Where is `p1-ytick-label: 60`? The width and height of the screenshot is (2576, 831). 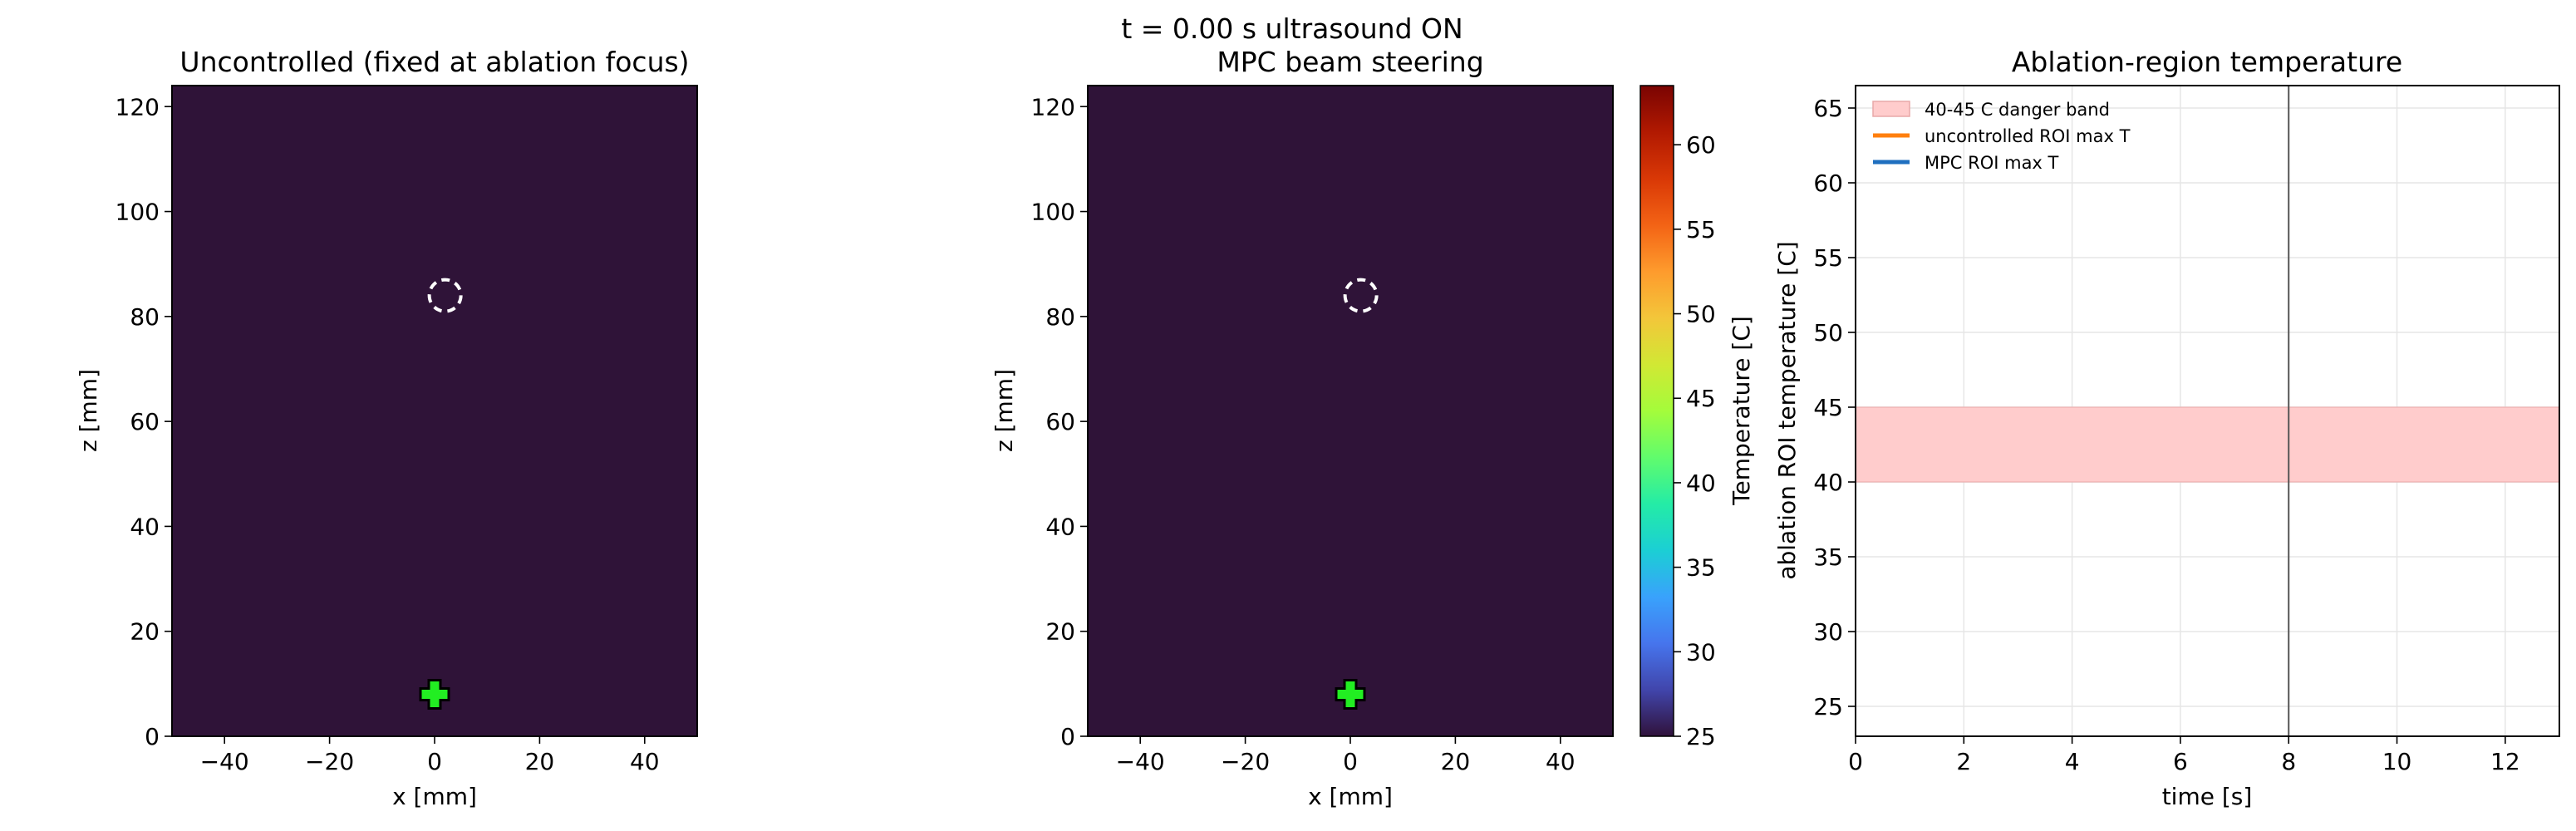 p1-ytick-label: 60 is located at coordinates (145, 421).